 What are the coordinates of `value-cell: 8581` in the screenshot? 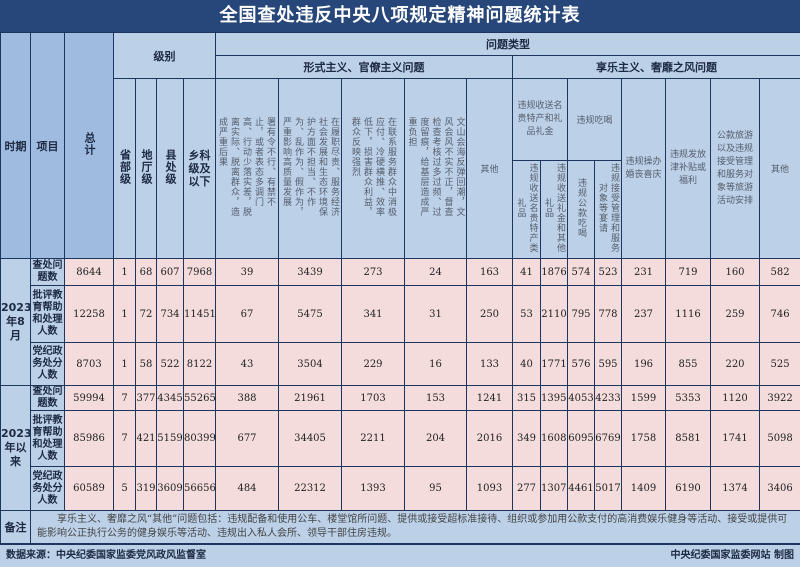 It's located at (688, 439).